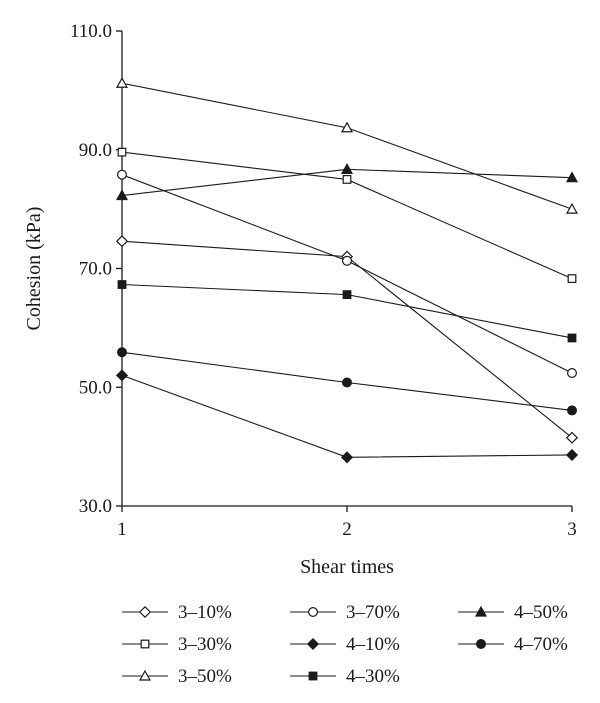 The height and width of the screenshot is (703, 600). What do you see at coordinates (541, 612) in the screenshot?
I see `legend-label: 4–50%` at bounding box center [541, 612].